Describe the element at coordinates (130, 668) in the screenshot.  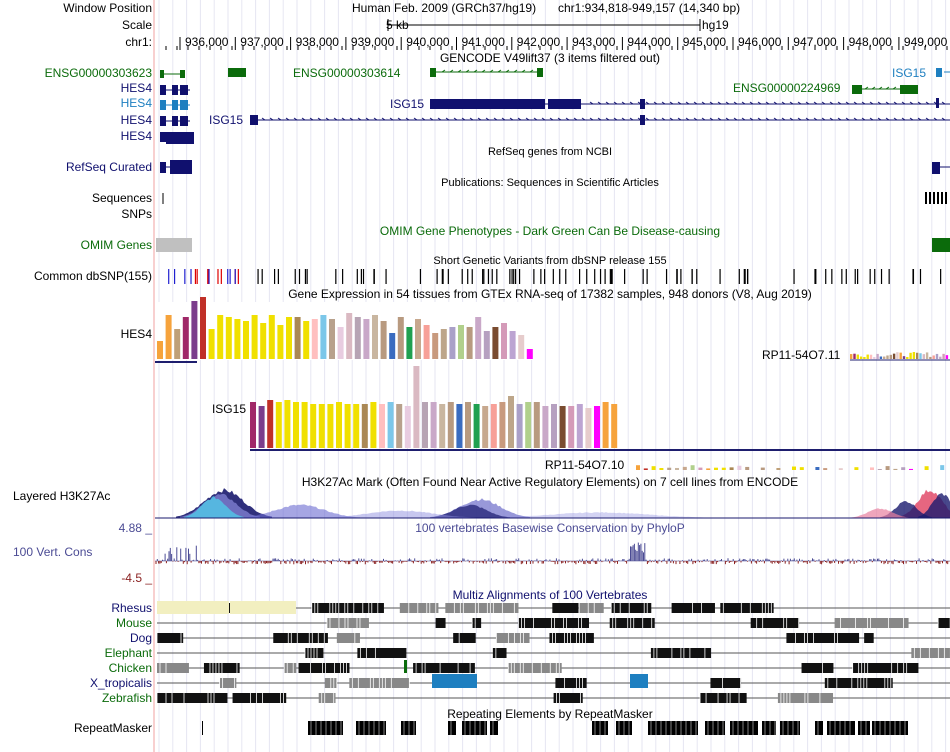
I see `species-chicken: Chicken` at that location.